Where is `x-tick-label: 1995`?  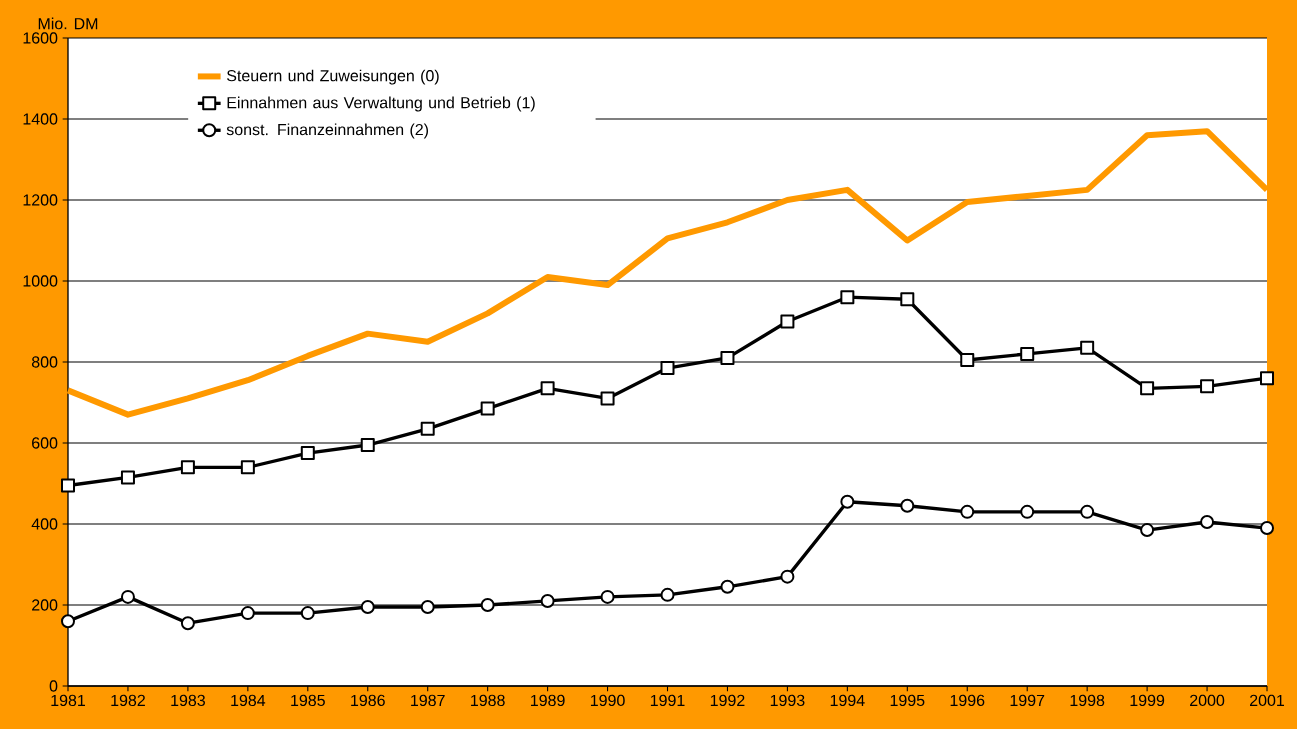 x-tick-label: 1995 is located at coordinates (907, 700).